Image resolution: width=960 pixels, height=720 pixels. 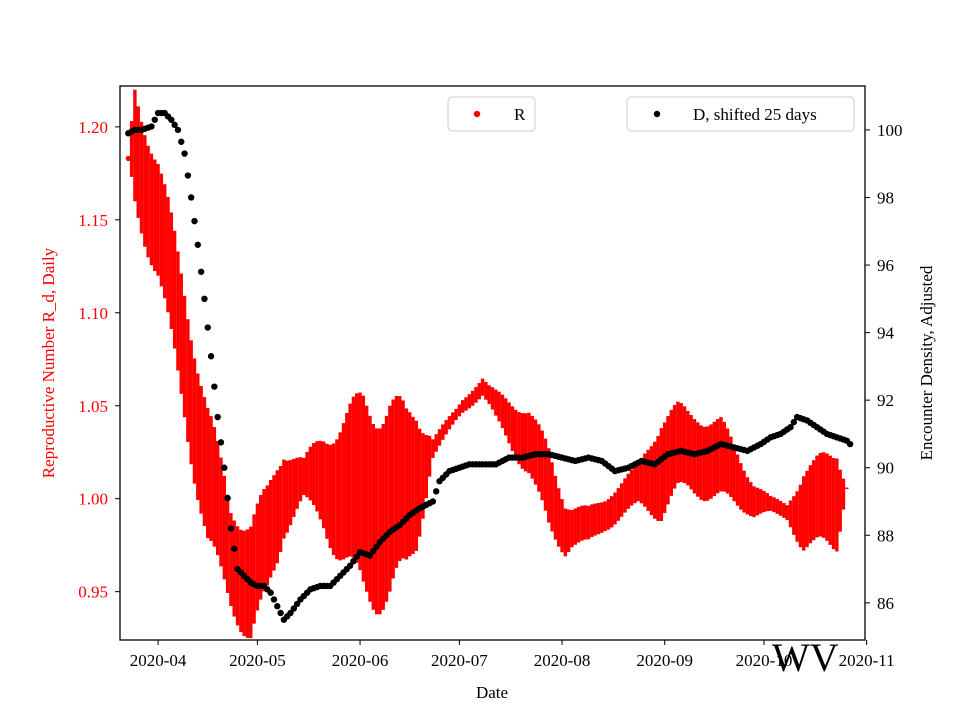 What do you see at coordinates (492, 692) in the screenshot?
I see `x-axis-label: Date` at bounding box center [492, 692].